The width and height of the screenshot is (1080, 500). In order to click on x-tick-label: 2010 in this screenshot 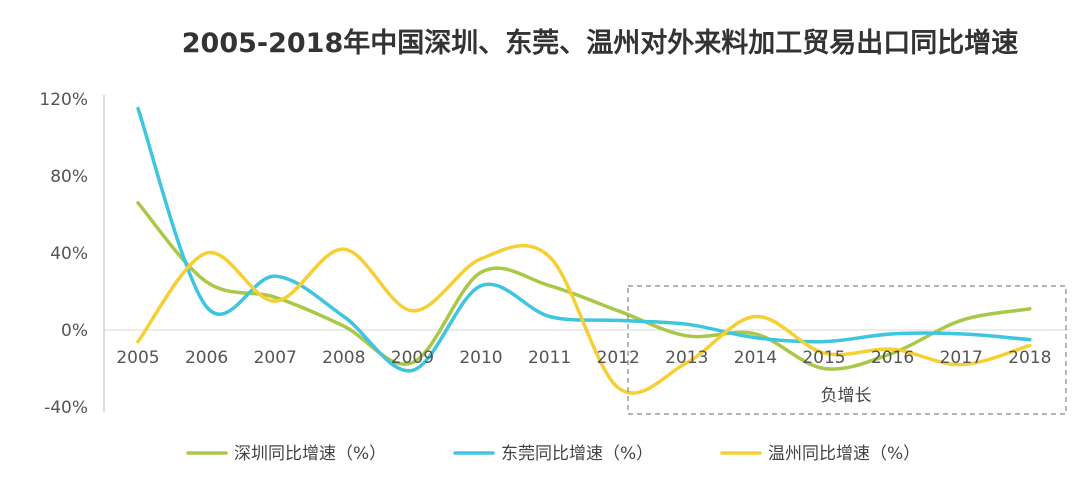, I will do `click(480, 358)`.